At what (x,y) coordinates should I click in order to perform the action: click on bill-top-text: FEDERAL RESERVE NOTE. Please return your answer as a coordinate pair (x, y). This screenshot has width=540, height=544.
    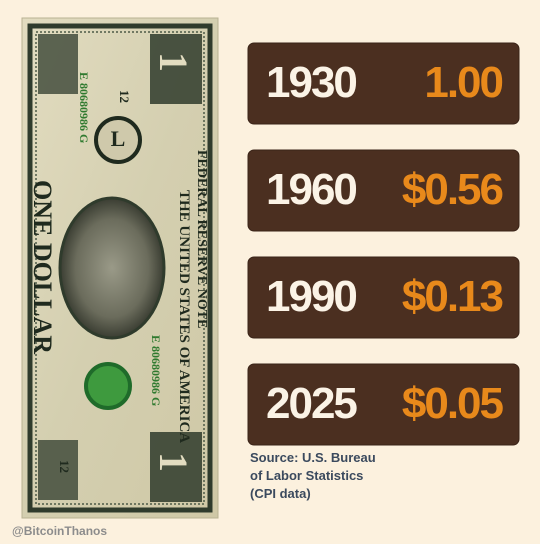
    Looking at the image, I should click on (201, 239).